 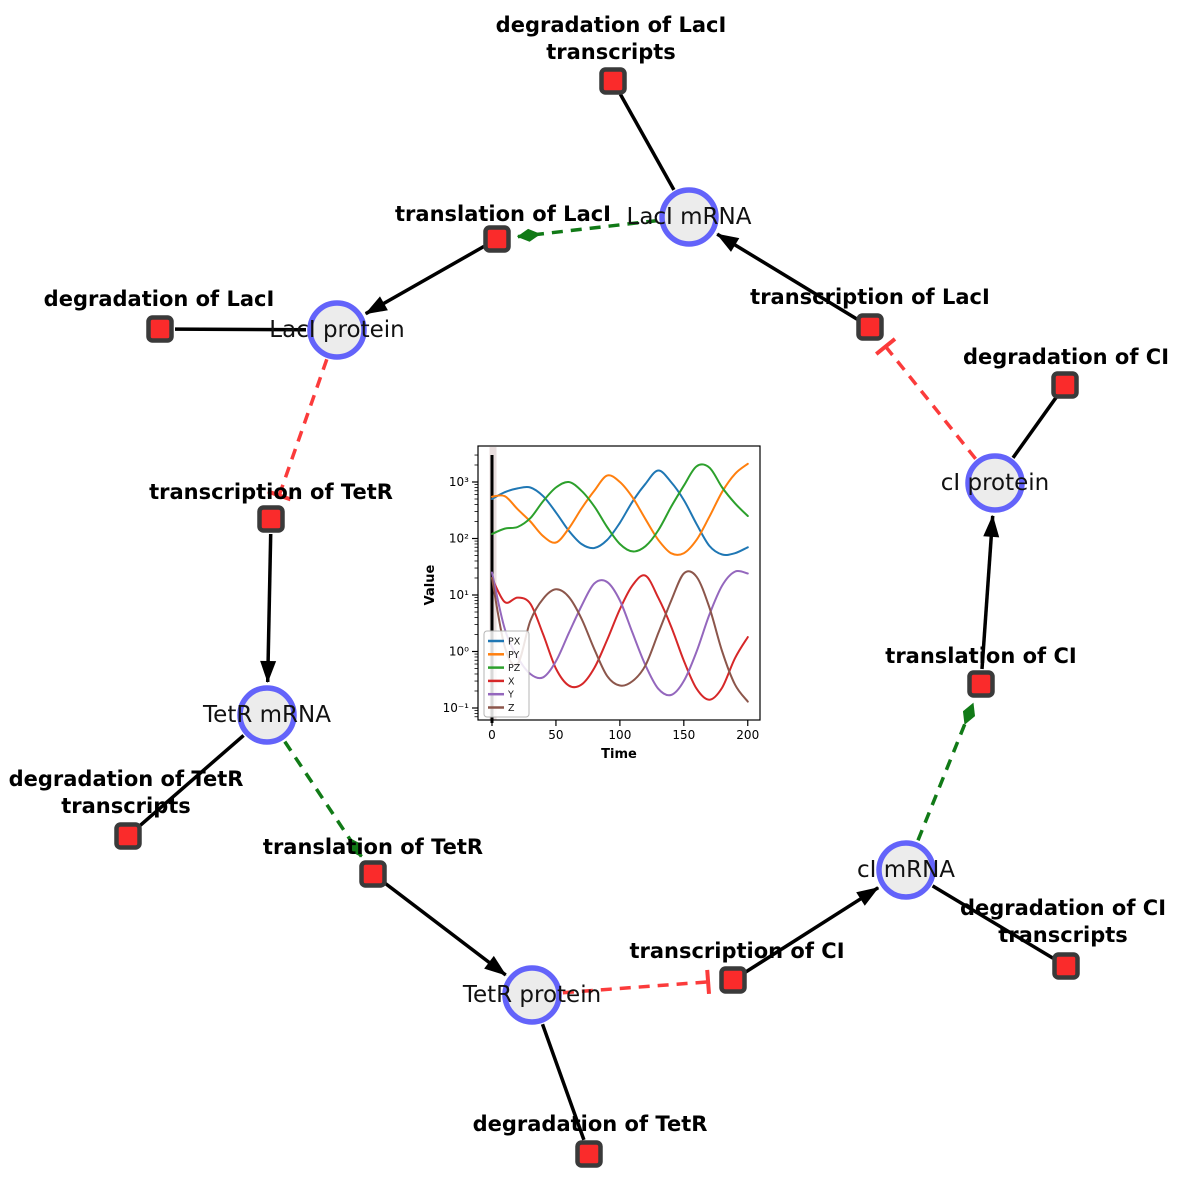 I want to click on legend-label-X: X, so click(x=511, y=681).